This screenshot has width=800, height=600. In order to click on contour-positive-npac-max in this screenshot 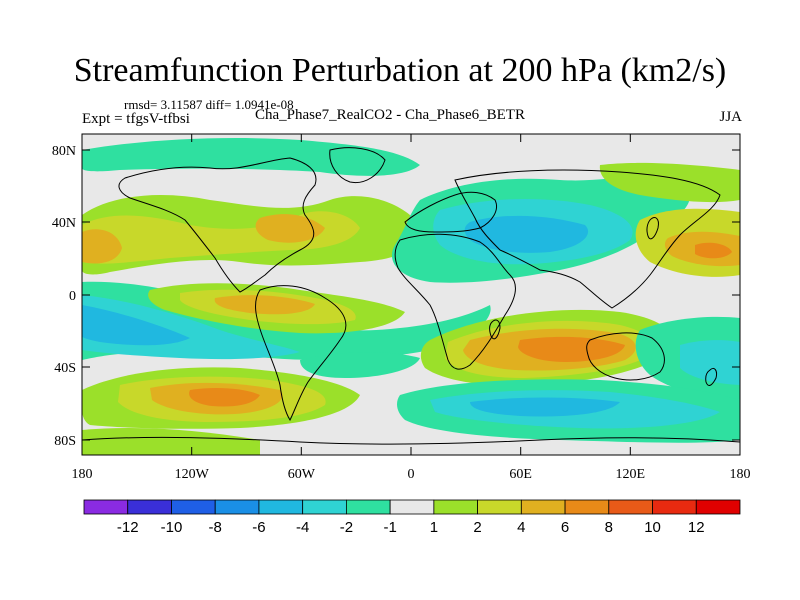, I will do `click(713, 250)`.